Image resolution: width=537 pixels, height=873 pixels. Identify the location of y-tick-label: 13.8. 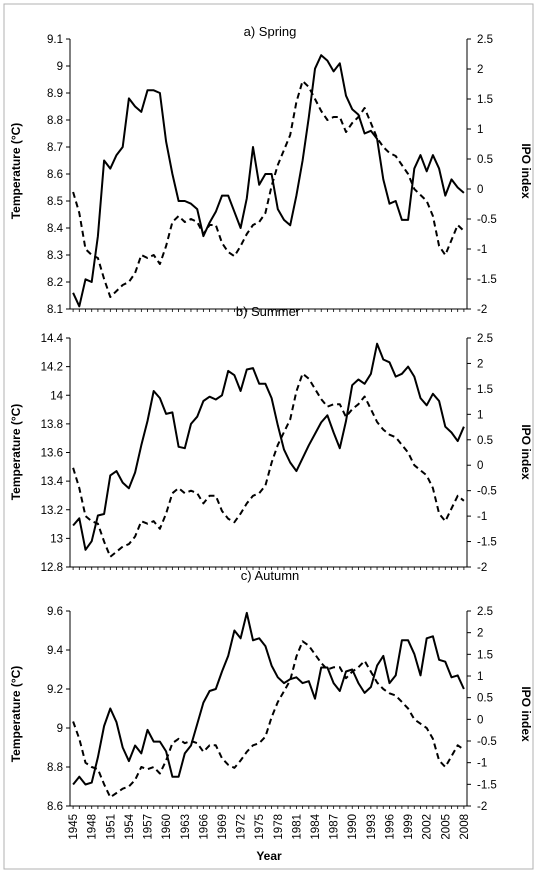
(52, 425).